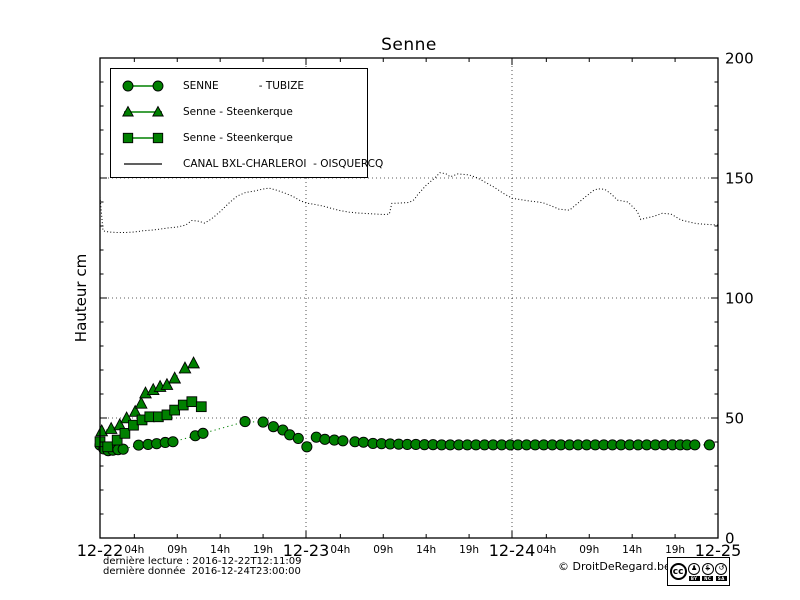  What do you see at coordinates (739, 179) in the screenshot?
I see `y-tick-label: 150` at bounding box center [739, 179].